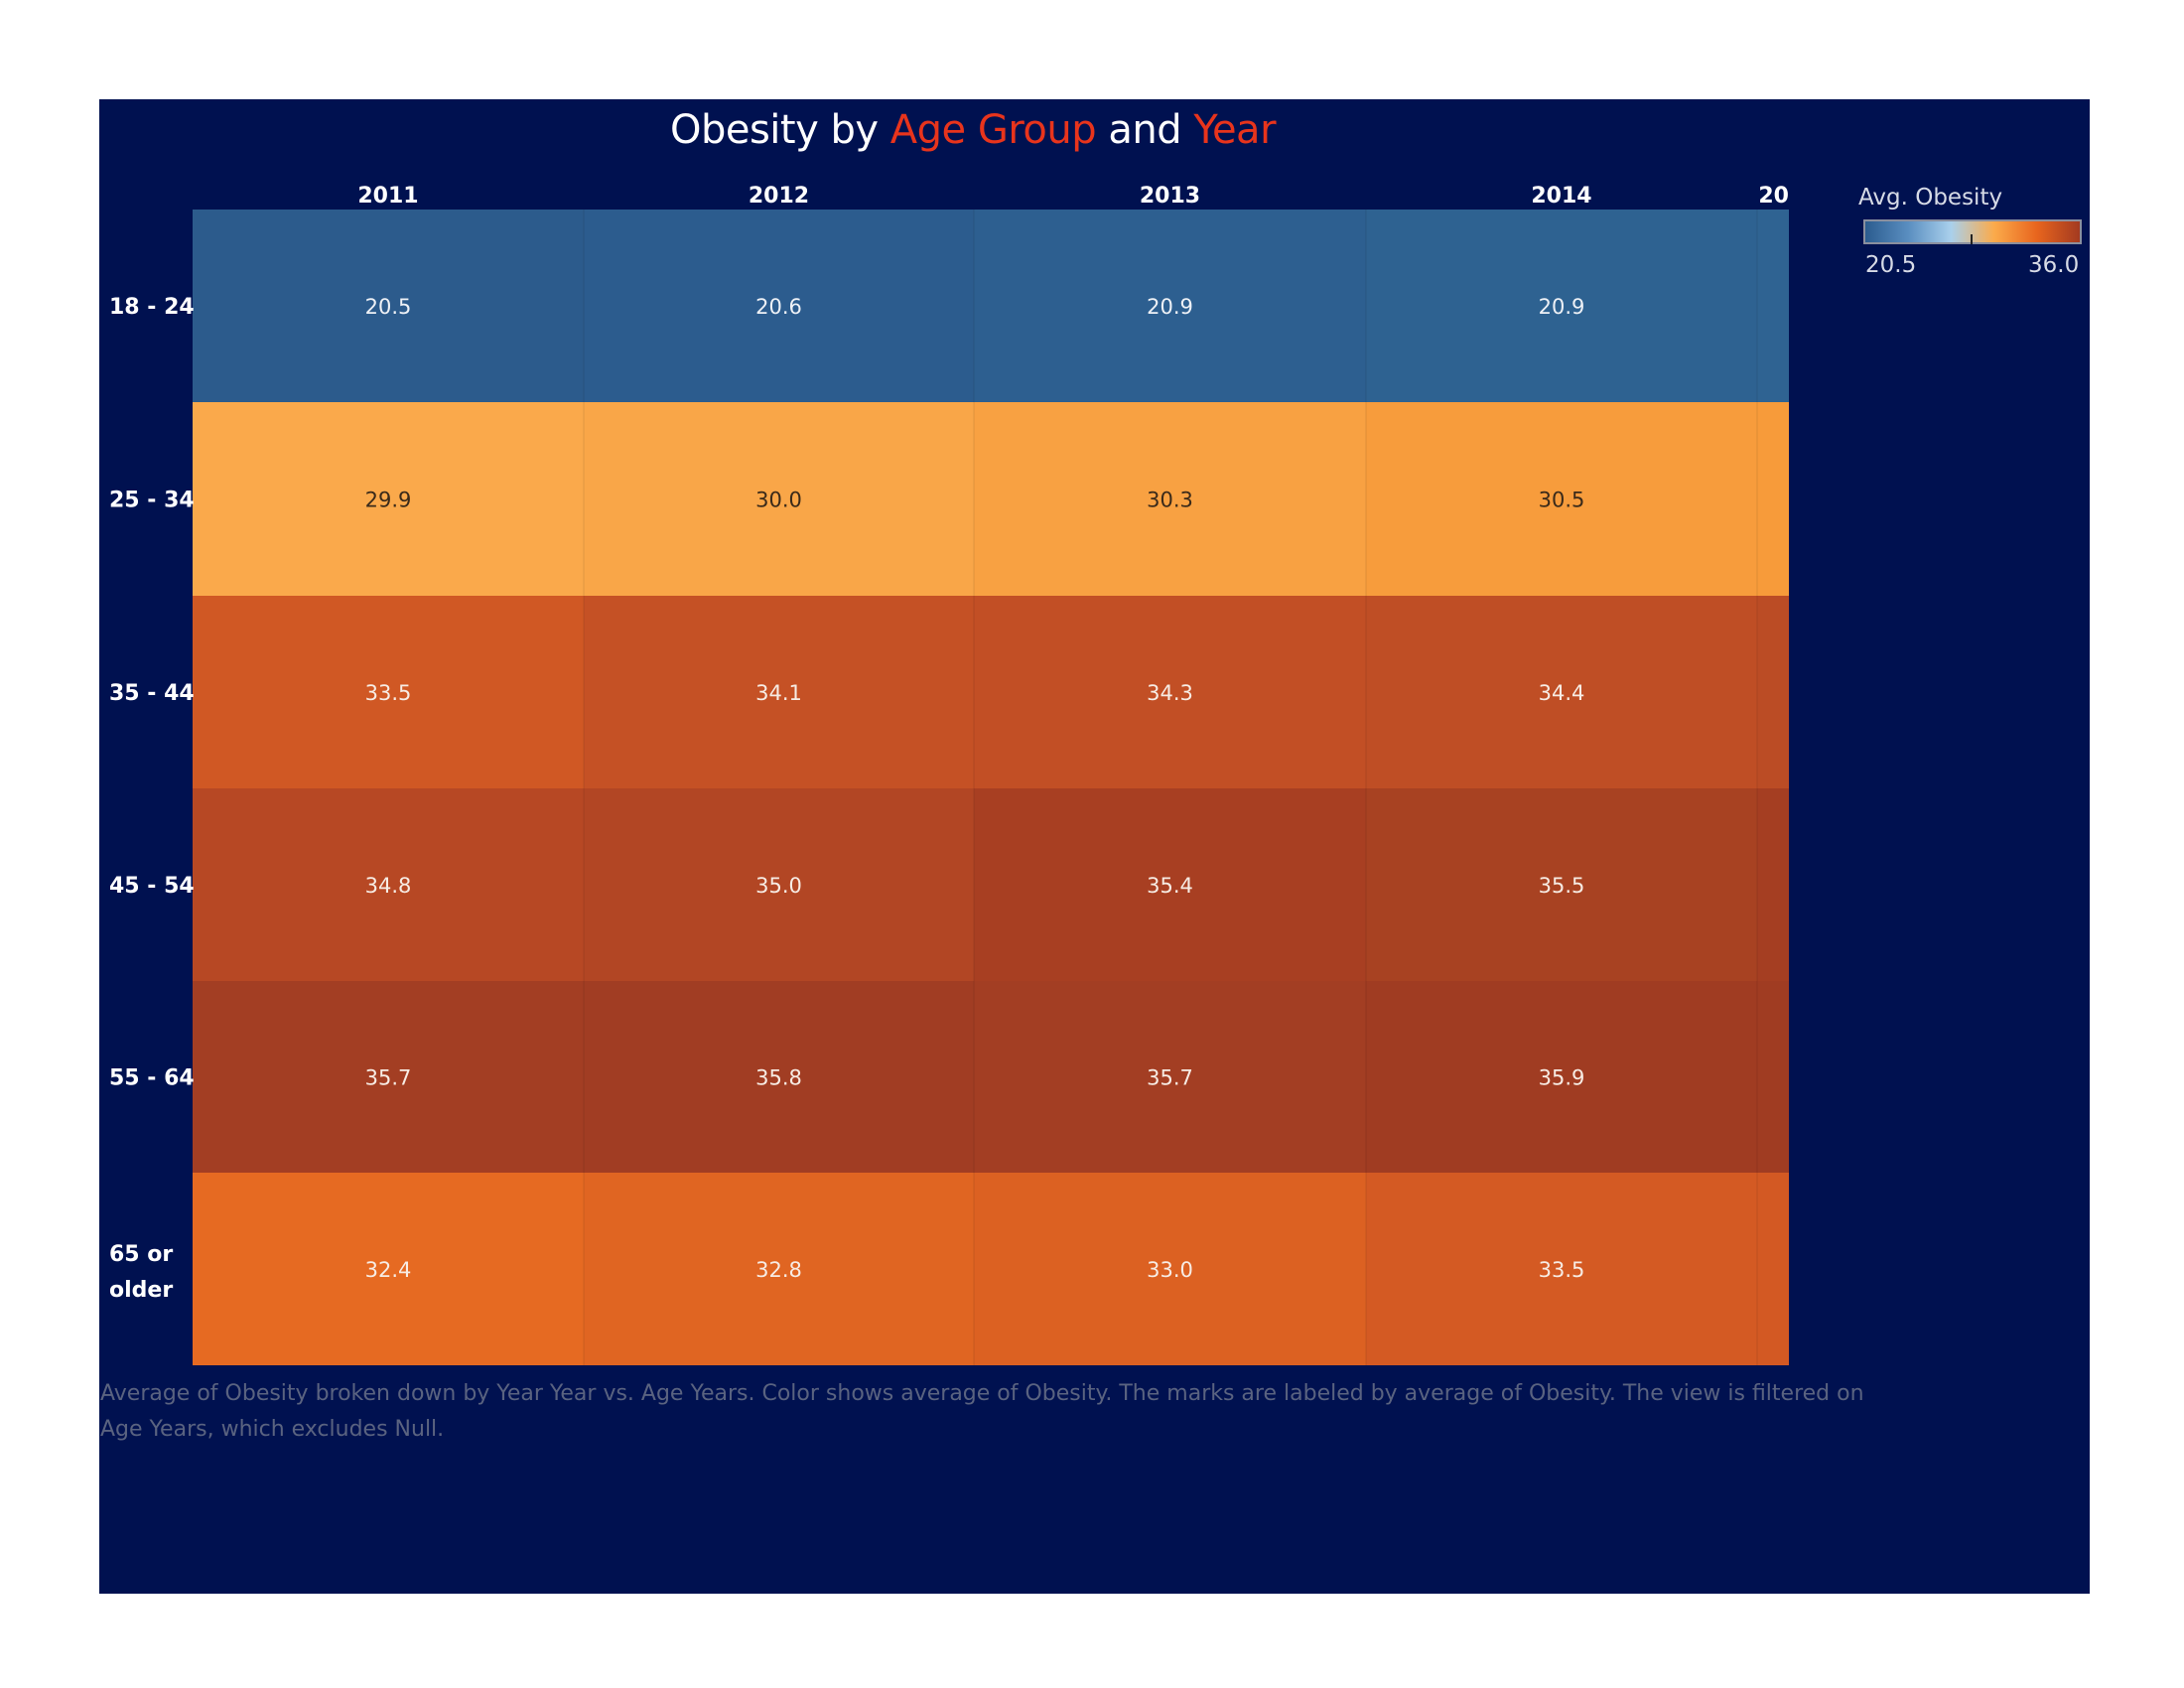 The width and height of the screenshot is (2184, 1688). I want to click on cell-value-label: 34.4, so click(1562, 693).